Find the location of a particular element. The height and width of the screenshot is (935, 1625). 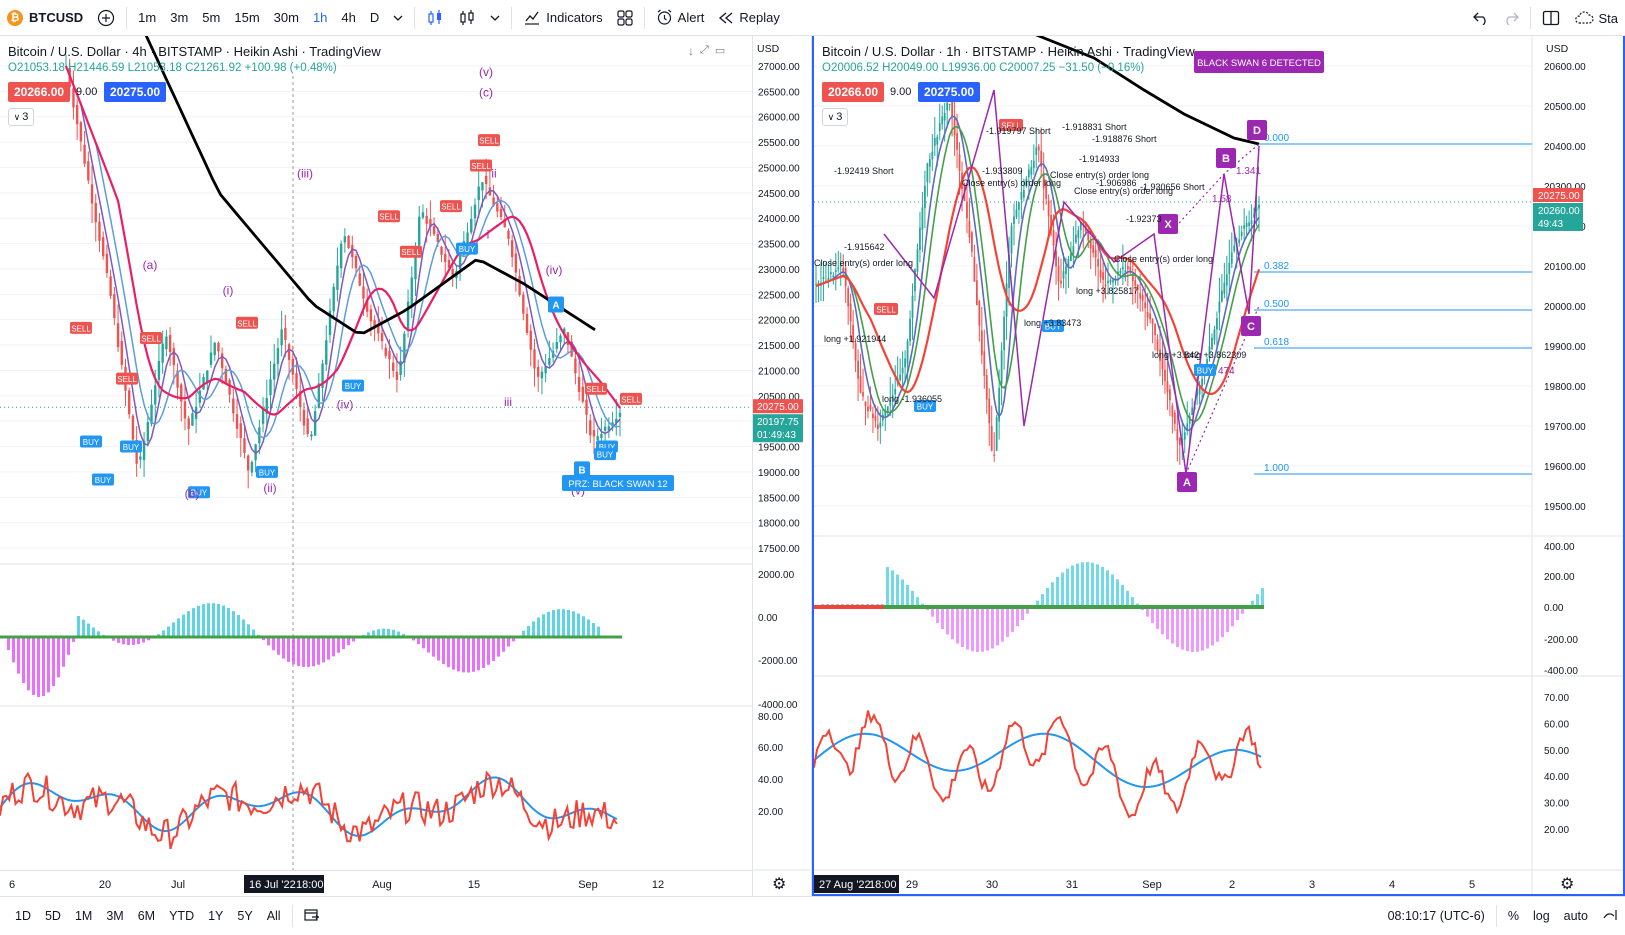

sell-signal-label: SELL is located at coordinates (151, 338).